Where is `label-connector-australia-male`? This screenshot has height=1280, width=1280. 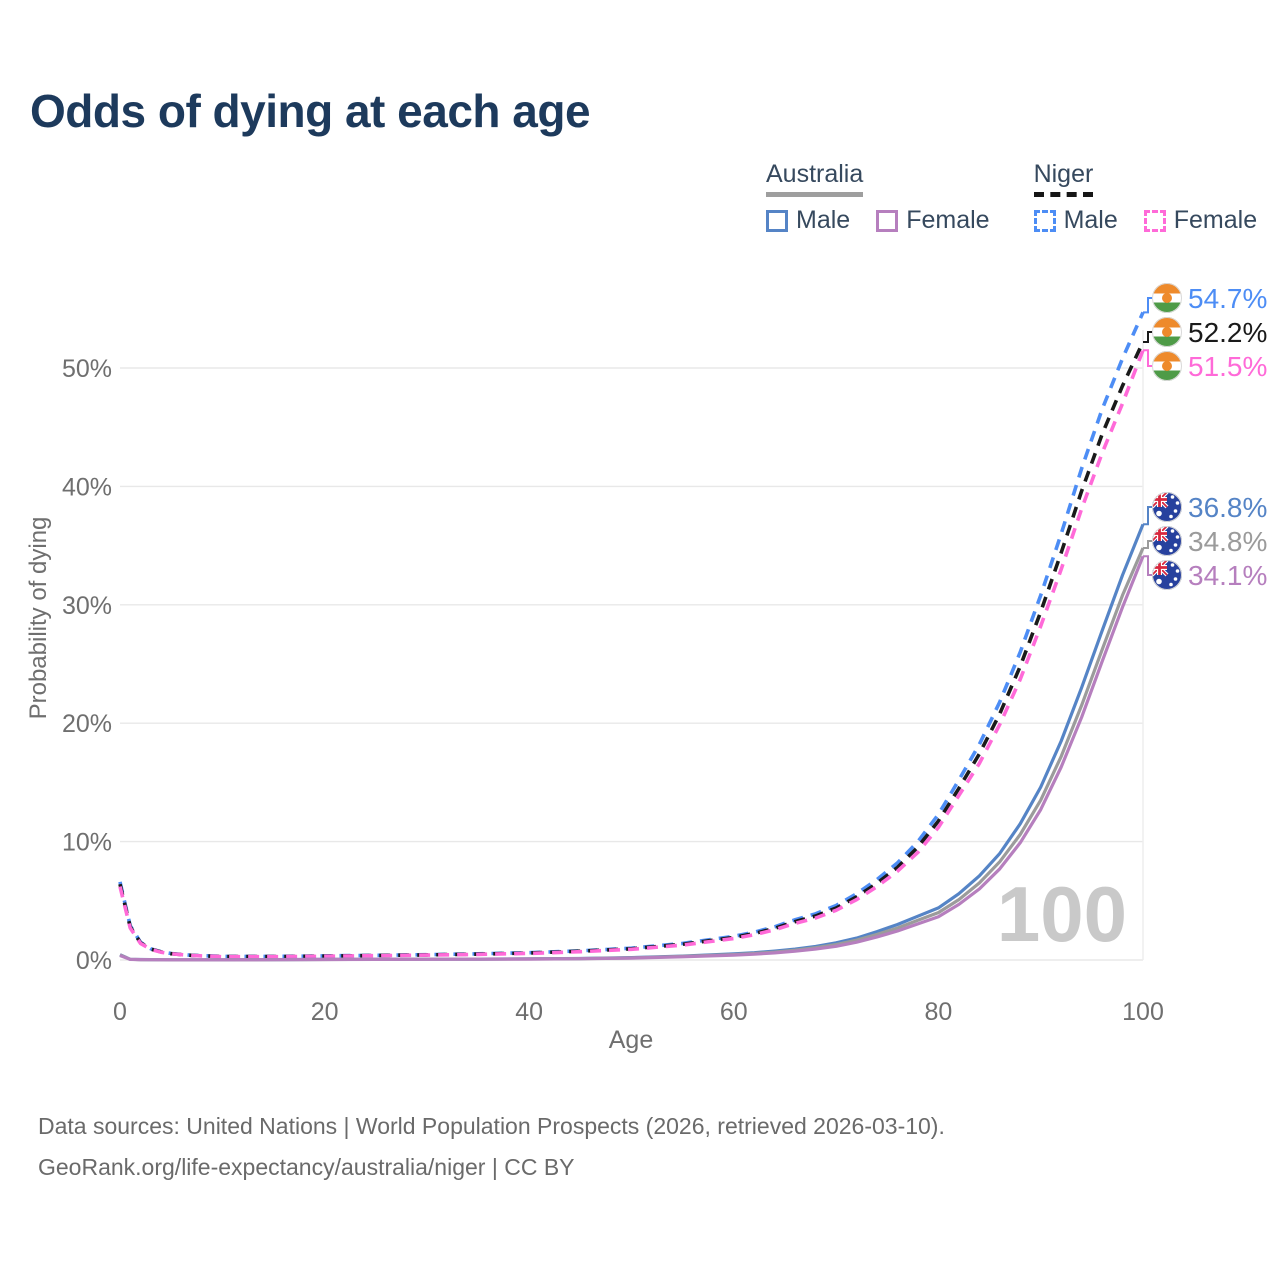
label-connector-australia-male is located at coordinates (1147, 516).